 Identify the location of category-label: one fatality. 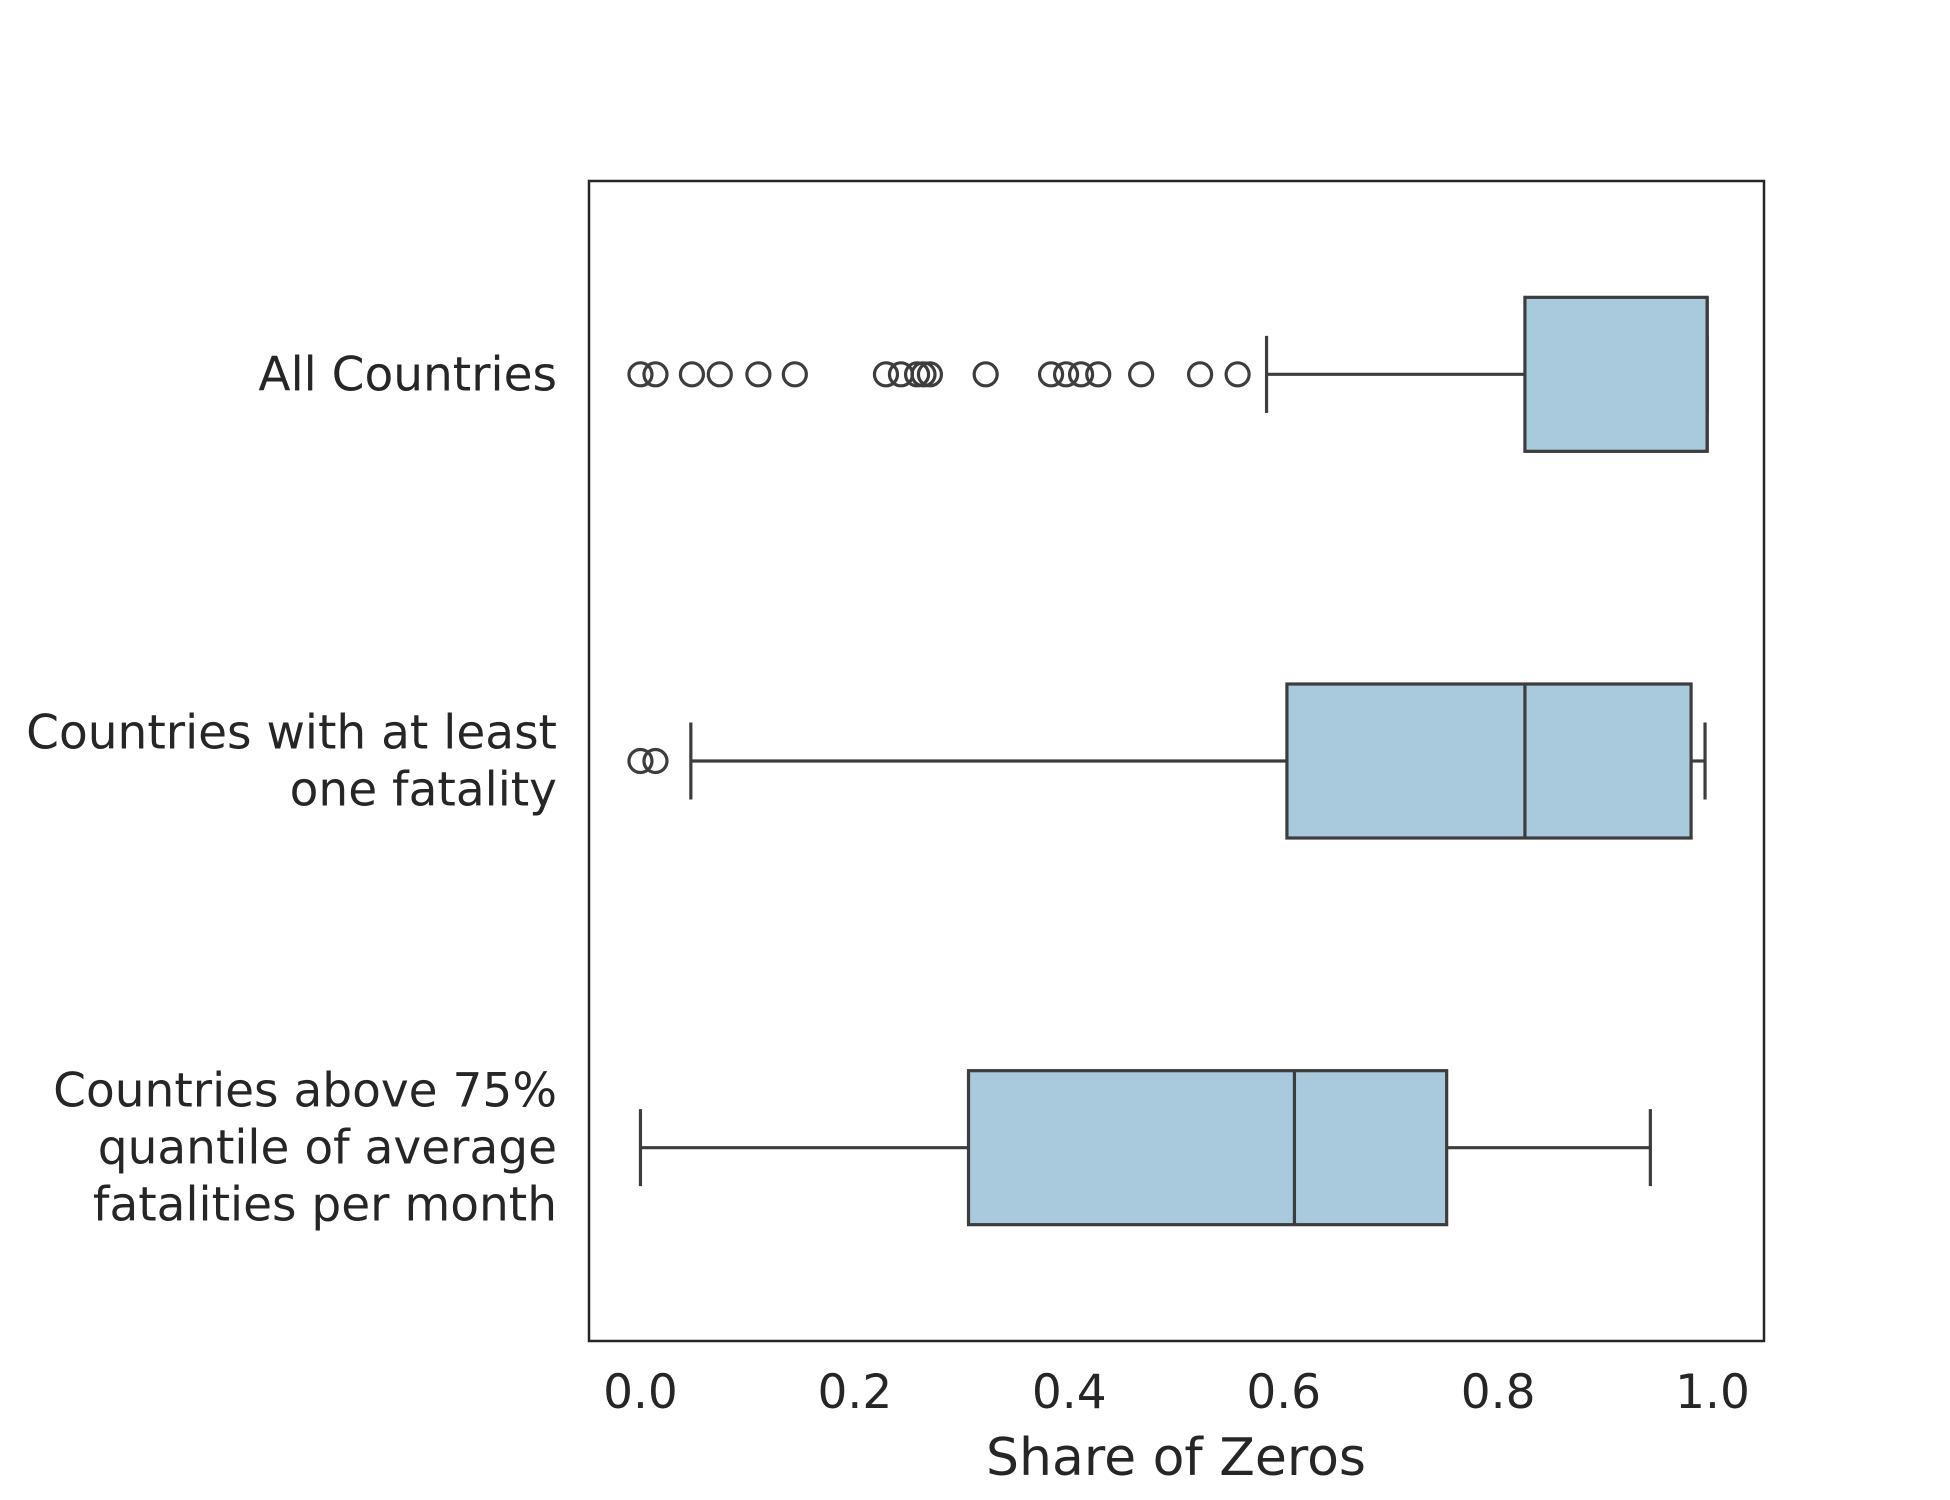
(423, 790).